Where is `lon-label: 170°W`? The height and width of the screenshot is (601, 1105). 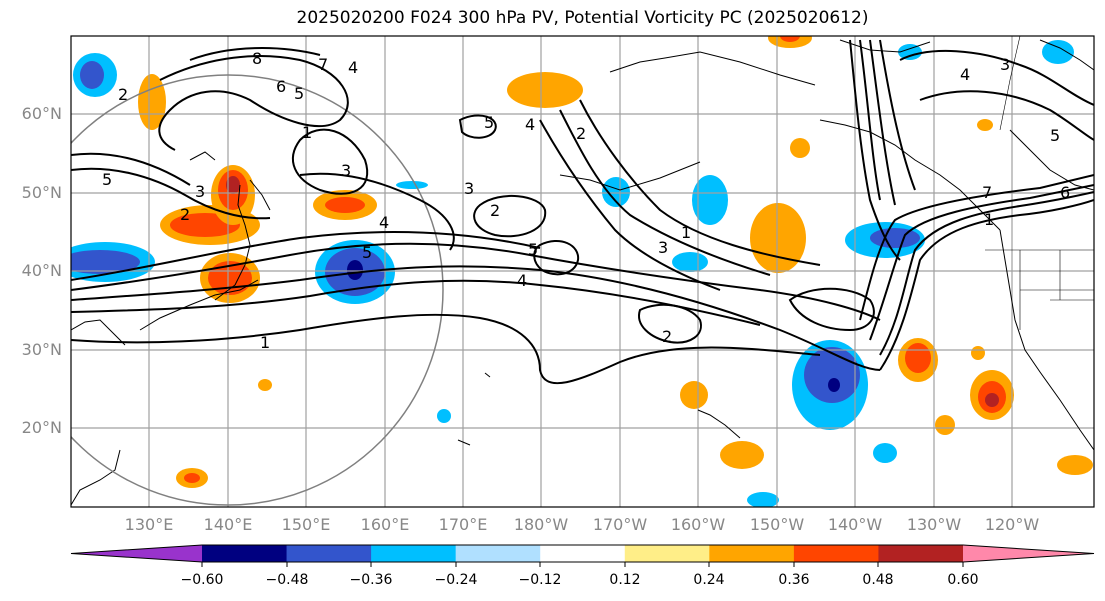
lon-label: 170°W is located at coordinates (620, 524).